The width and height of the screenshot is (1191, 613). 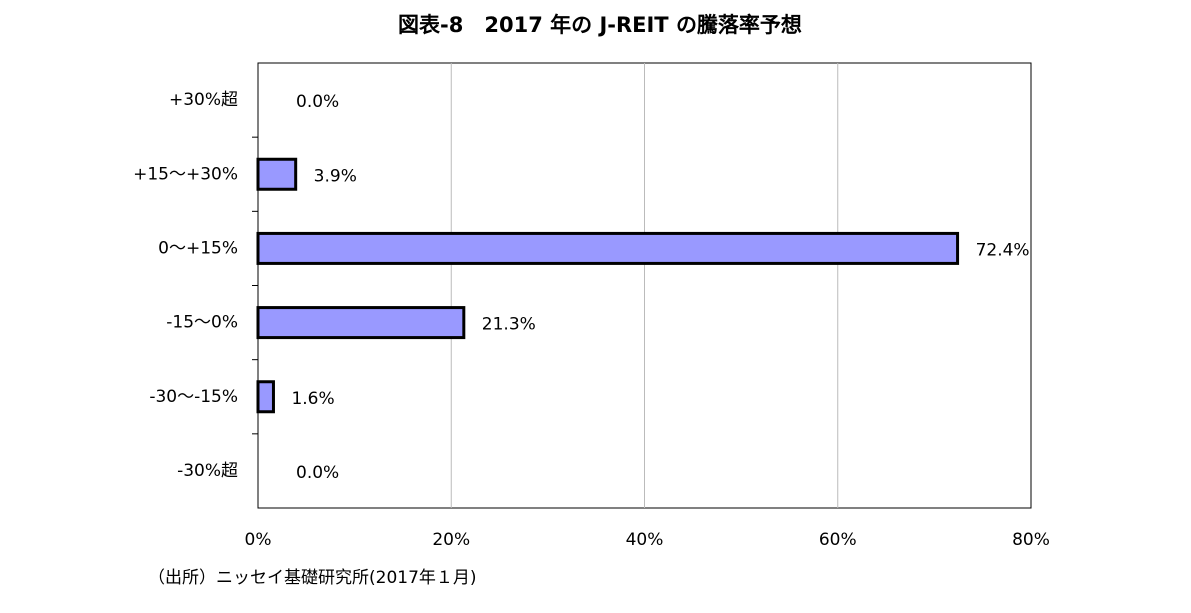 What do you see at coordinates (185, 174) in the screenshot?
I see `y-tick-label: +15〜+30%` at bounding box center [185, 174].